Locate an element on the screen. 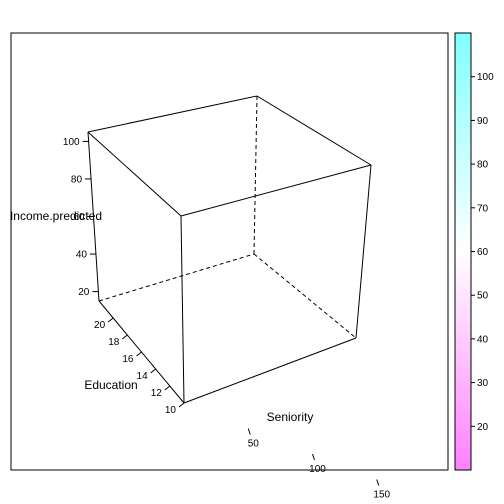 This screenshot has width=504, height=504. colorkey-tick-label: 40 is located at coordinates (483, 339).